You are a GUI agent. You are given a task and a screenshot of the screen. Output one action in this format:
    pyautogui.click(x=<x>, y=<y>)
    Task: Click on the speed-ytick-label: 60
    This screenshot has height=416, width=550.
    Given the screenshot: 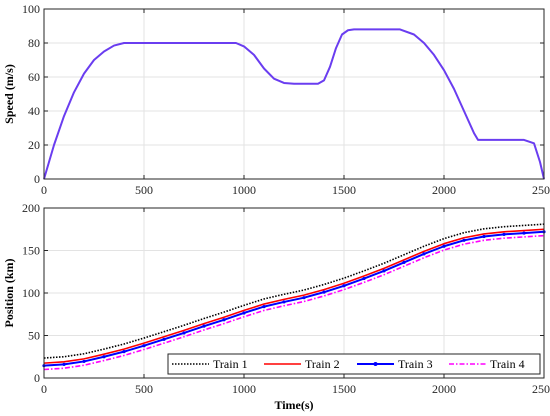 What is the action you would take?
    pyautogui.click(x=34, y=77)
    